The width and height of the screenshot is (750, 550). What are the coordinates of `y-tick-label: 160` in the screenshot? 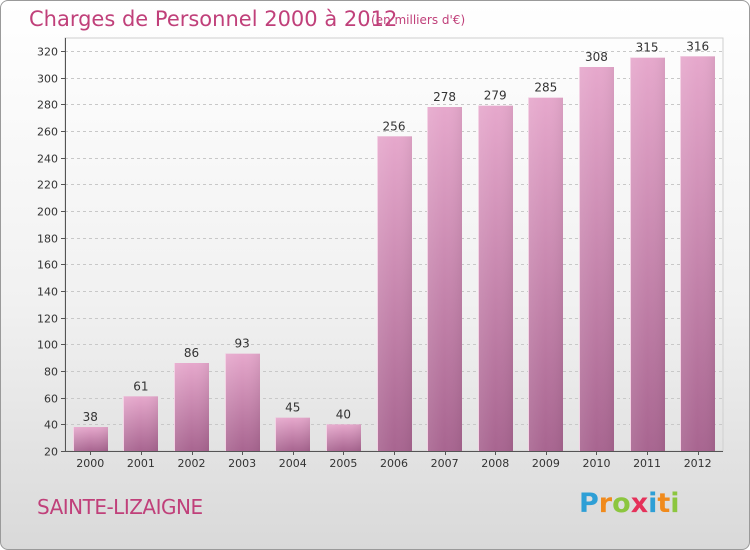 It's located at (47, 265).